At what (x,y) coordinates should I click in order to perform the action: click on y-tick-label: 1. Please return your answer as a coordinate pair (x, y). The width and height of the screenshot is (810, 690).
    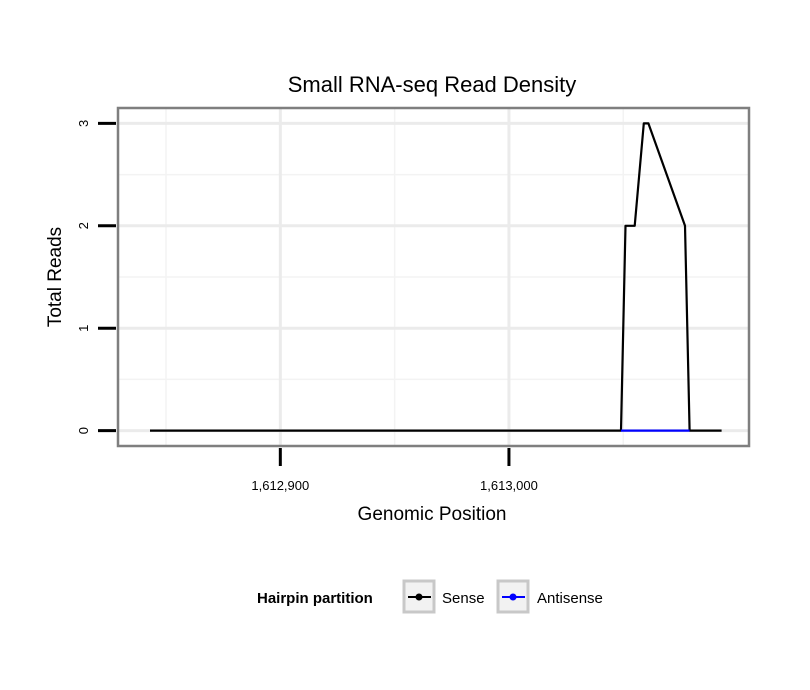
    Looking at the image, I should click on (83, 328).